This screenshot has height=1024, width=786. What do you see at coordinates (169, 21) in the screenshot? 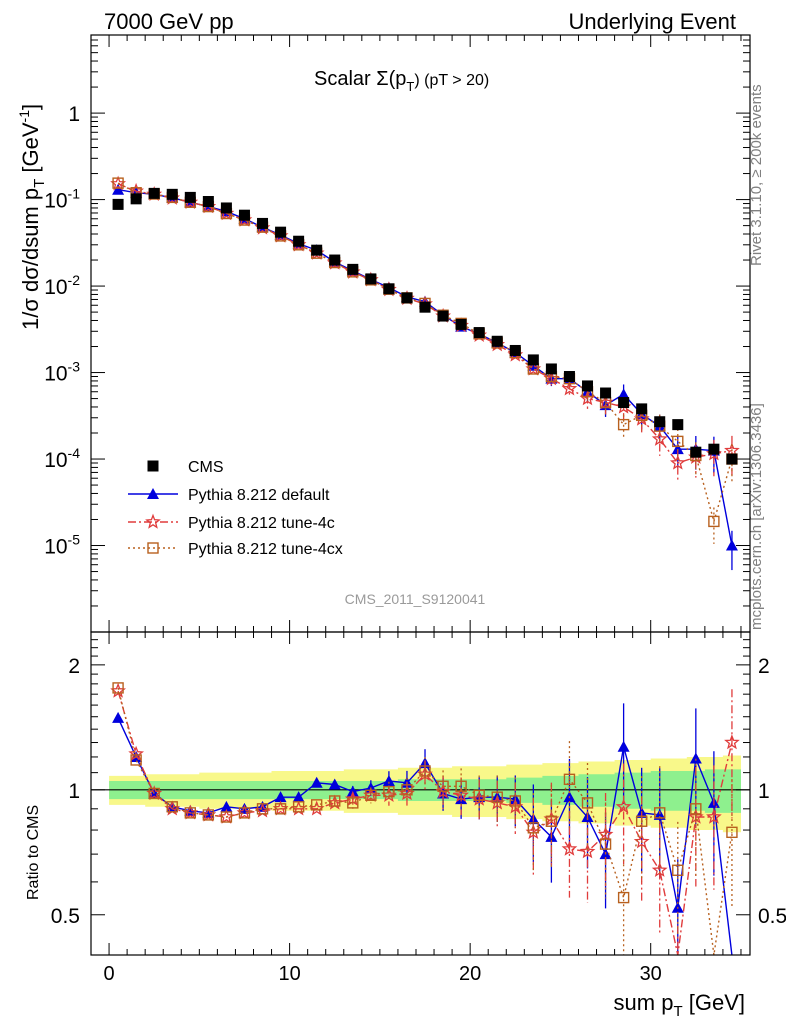
I see `header-left: 7000 GeV pp` at bounding box center [169, 21].